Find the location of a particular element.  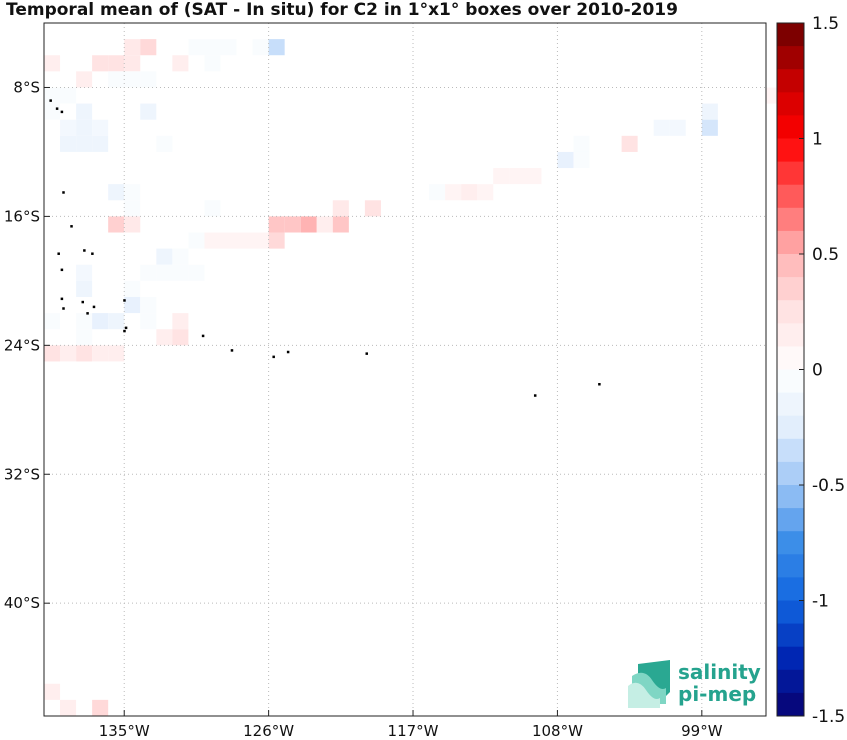

logo-line-1: salinity is located at coordinates (719, 672).